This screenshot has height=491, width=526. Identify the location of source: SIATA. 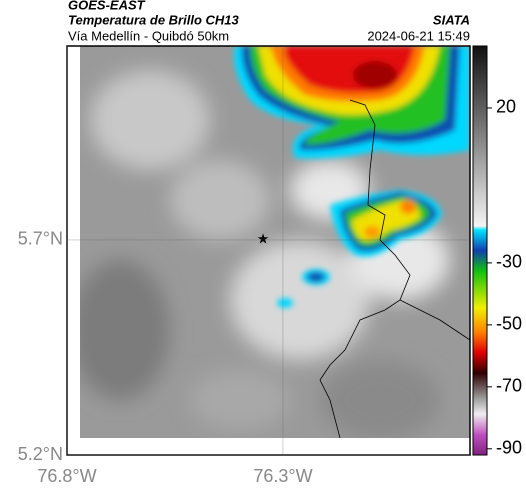
(451, 19).